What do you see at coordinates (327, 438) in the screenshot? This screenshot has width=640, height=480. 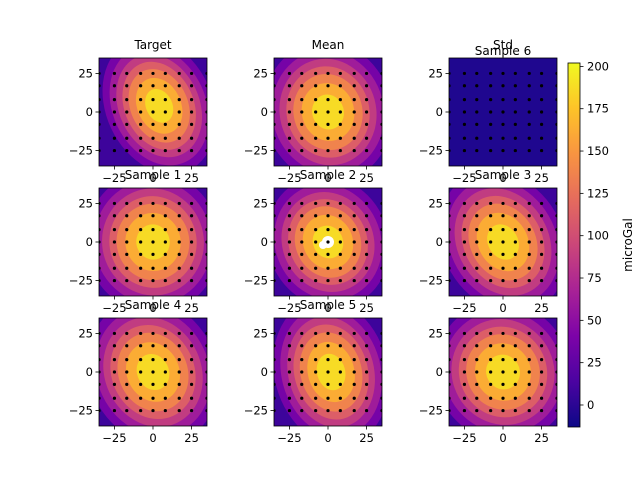 I see `x-tick-label: 0` at bounding box center [327, 438].